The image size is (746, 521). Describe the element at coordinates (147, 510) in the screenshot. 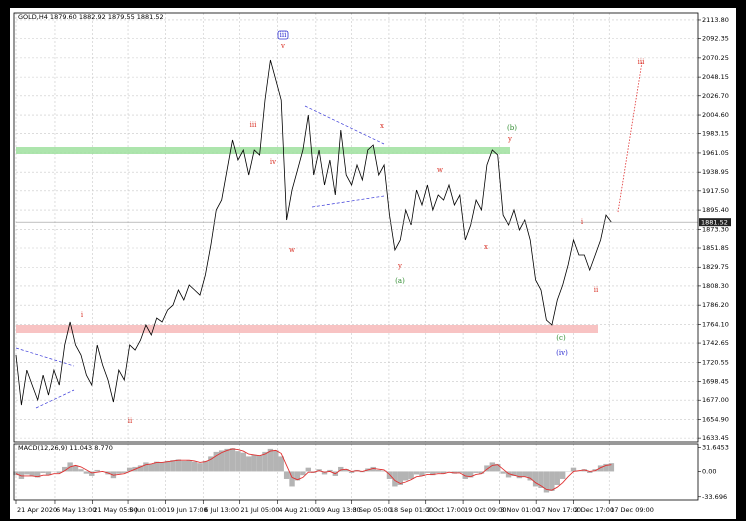

I see `x-tick-label: 5 Jun 01:00` at that location.